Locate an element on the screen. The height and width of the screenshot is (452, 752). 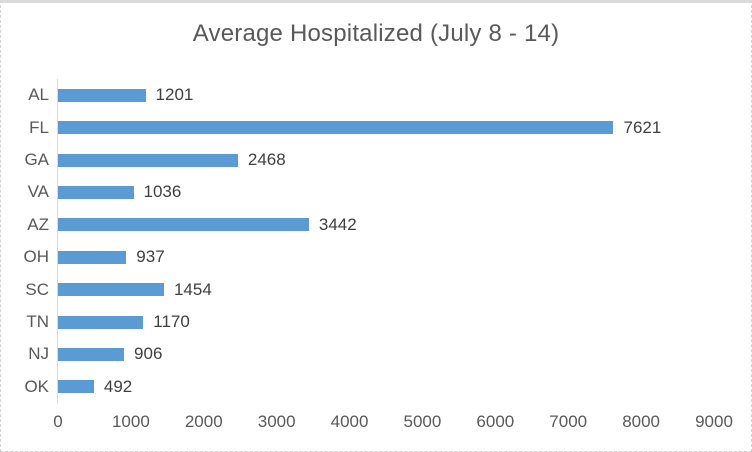
bar-value-label: 1170 is located at coordinates (171, 322).